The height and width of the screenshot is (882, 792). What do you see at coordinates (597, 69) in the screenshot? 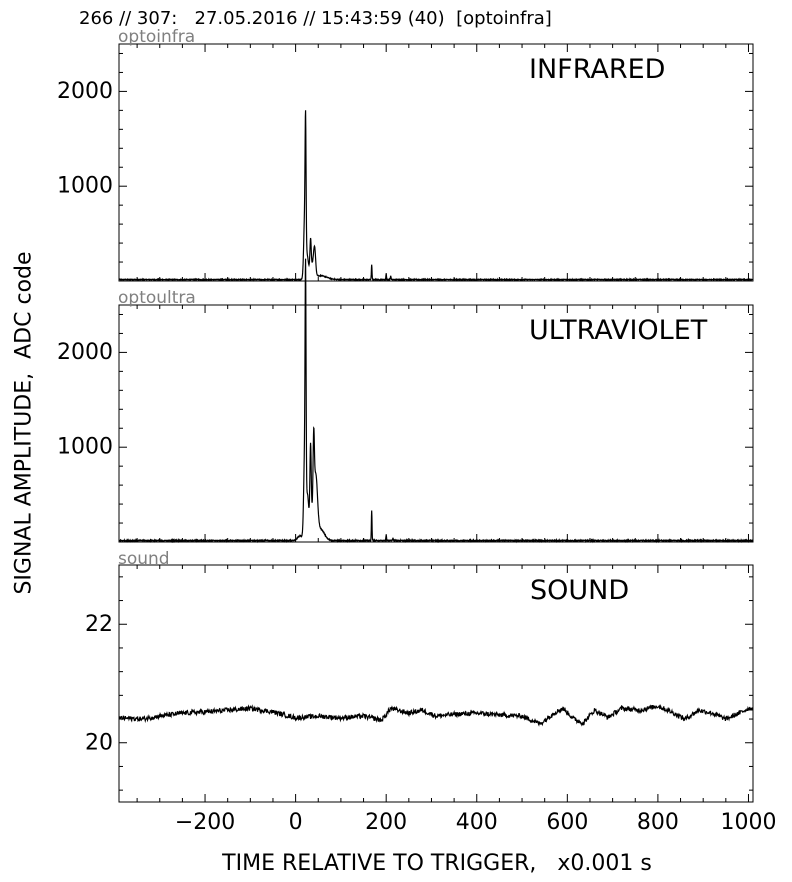
I see `panel-label-infrared: INFRARED` at bounding box center [597, 69].